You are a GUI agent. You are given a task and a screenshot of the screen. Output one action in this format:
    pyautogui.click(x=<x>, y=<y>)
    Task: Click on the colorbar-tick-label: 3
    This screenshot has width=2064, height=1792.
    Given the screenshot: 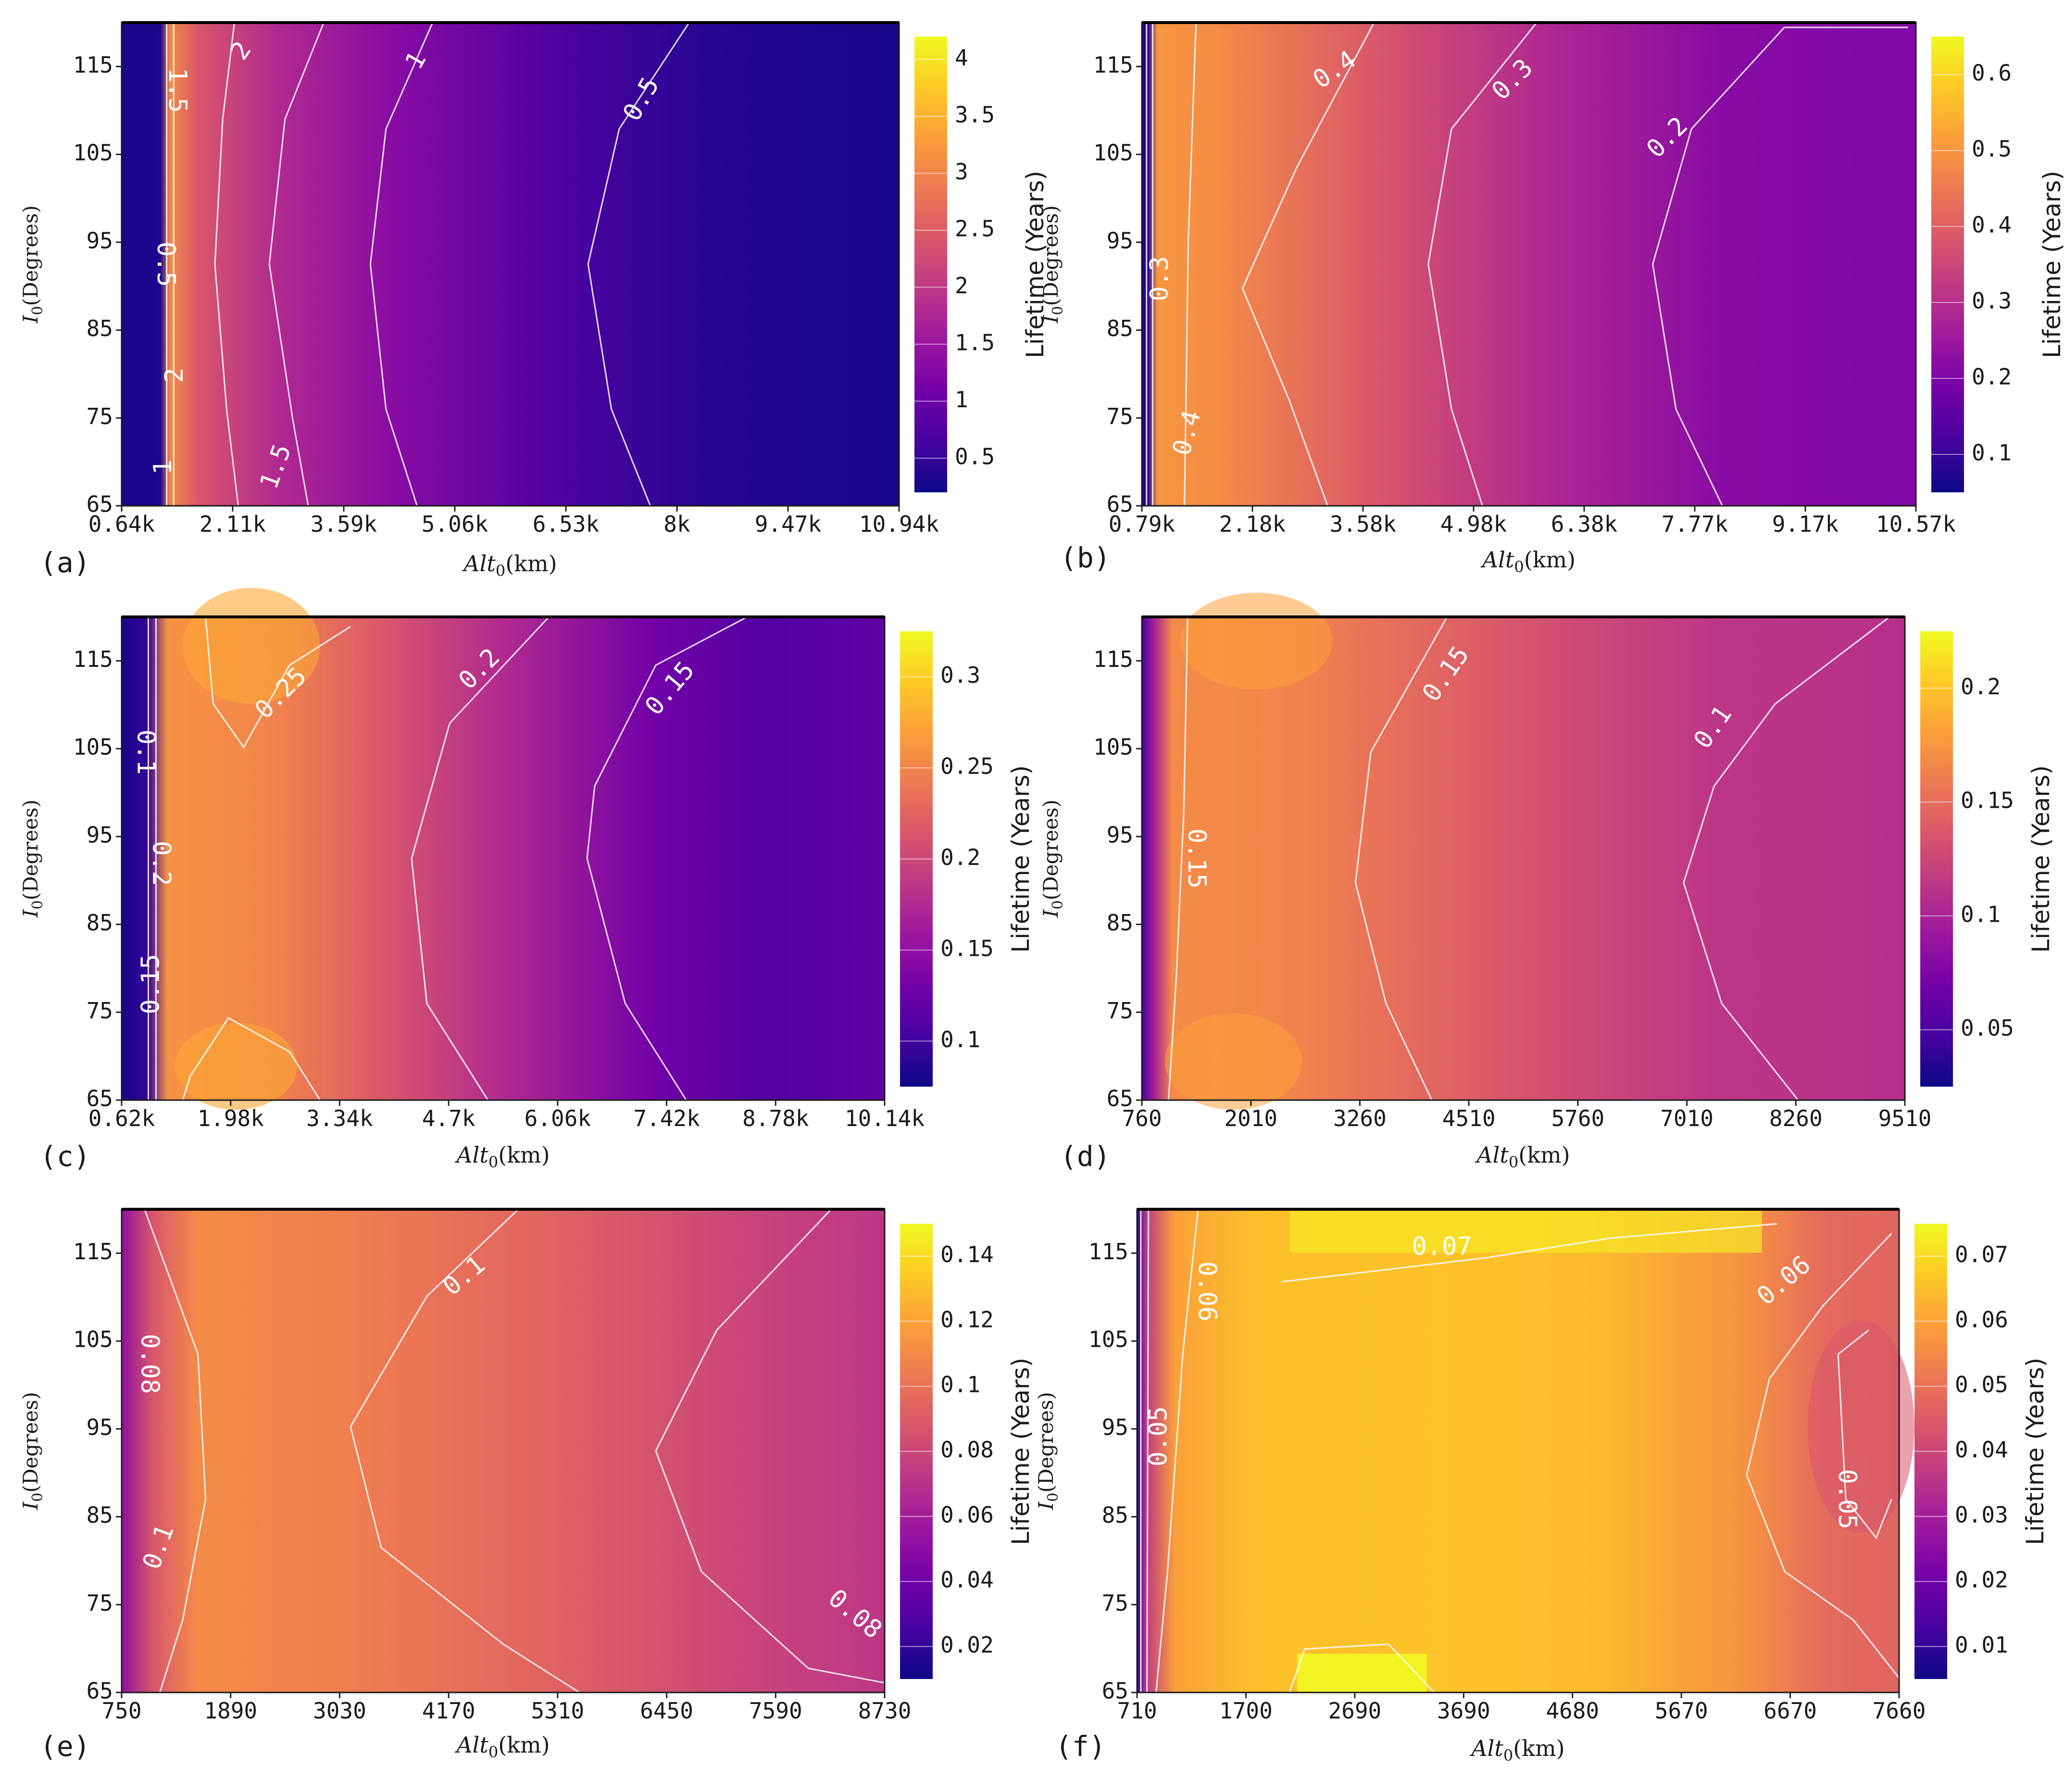 What is the action you would take?
    pyautogui.click(x=961, y=172)
    